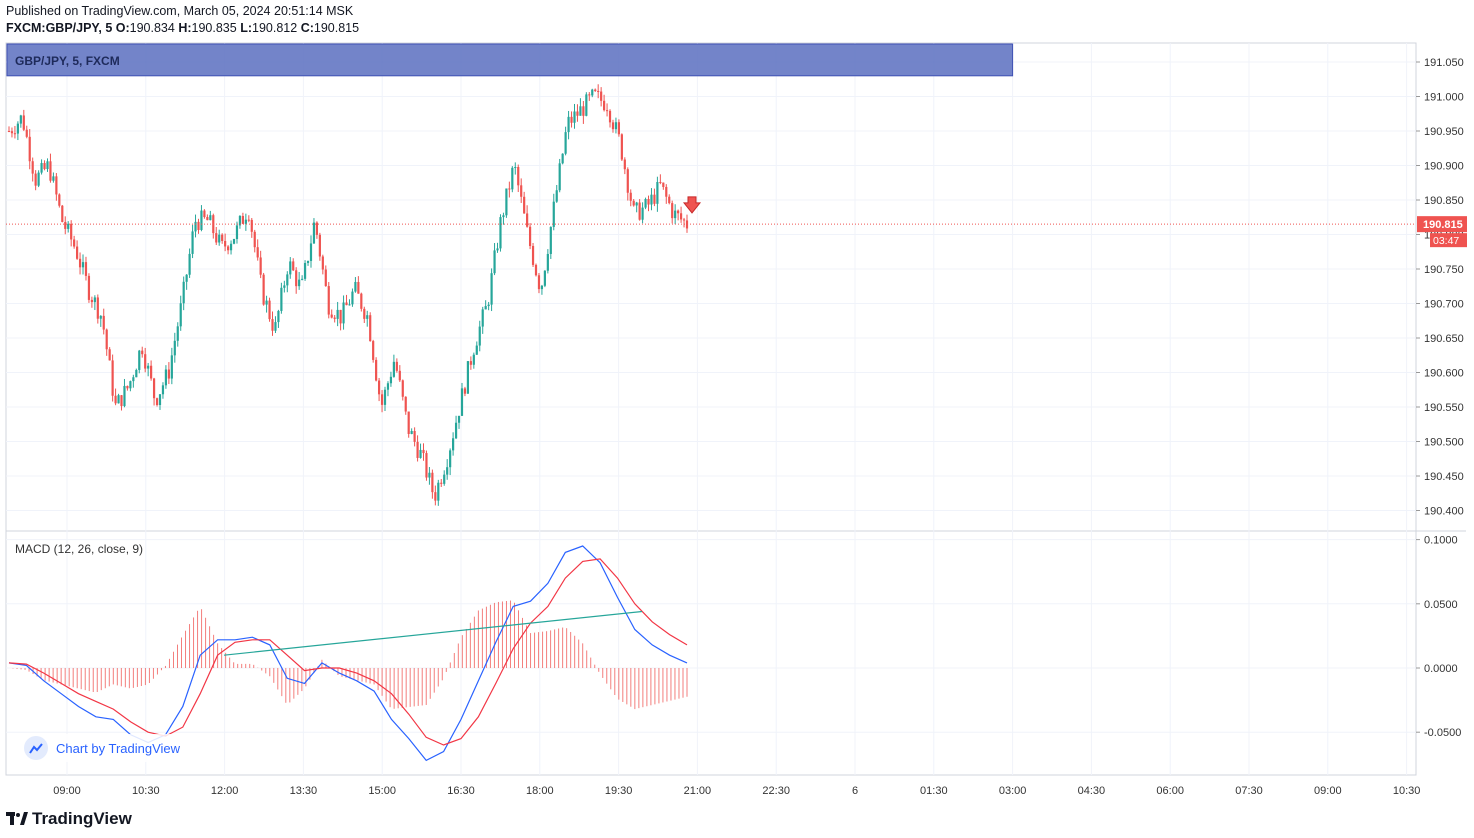  What do you see at coordinates (185, 28) in the screenshot?
I see `high-label: H:` at bounding box center [185, 28].